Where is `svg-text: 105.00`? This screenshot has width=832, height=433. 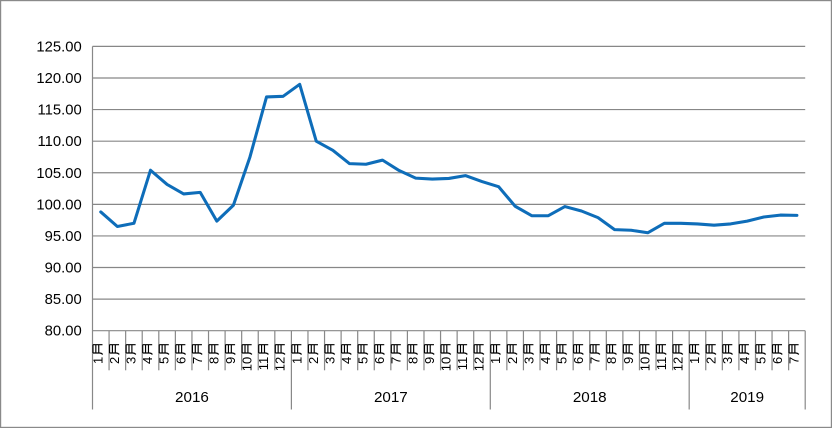
svg-text: 105.00 is located at coordinates (58, 174).